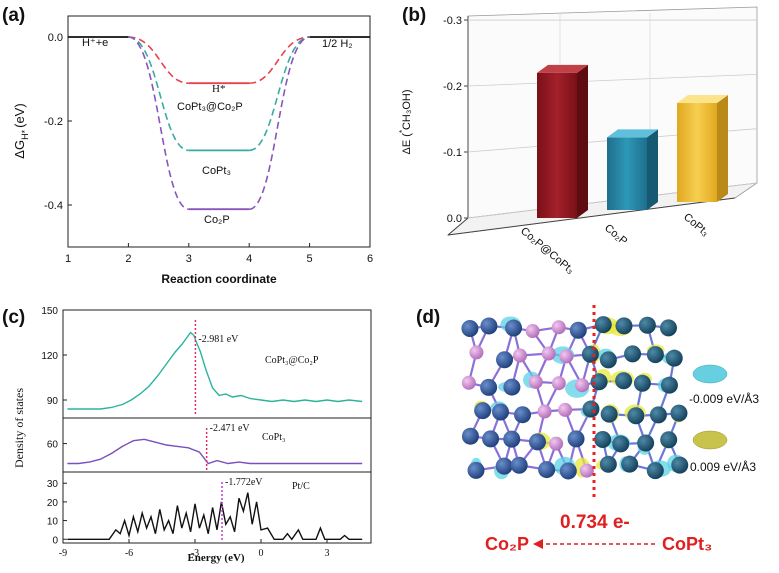  What do you see at coordinates (261, 553) in the screenshot?
I see `panel-c-x-tick-label: 0` at bounding box center [261, 553].